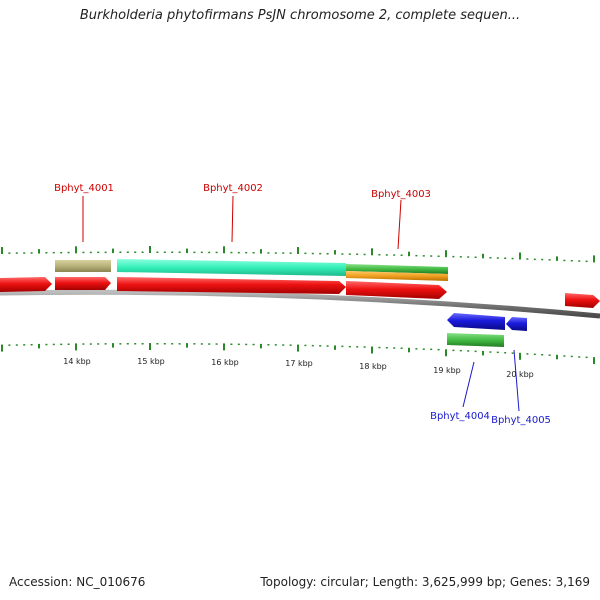 The image size is (600, 600). Describe the element at coordinates (299, 363) in the screenshot. I see `scale-label-17kbp: 17 kbp` at that location.